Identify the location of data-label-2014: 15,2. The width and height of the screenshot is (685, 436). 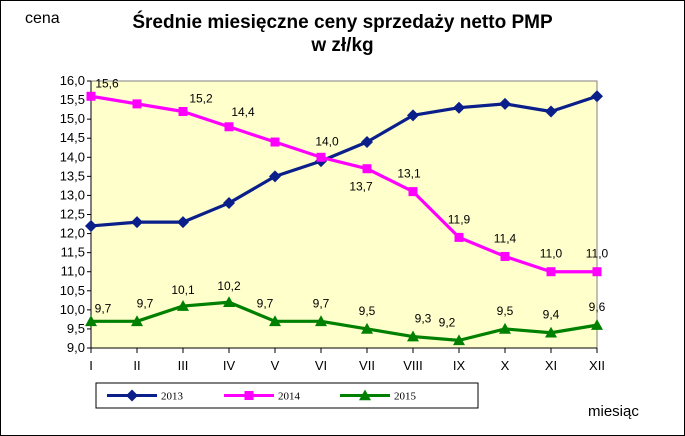
(201, 99).